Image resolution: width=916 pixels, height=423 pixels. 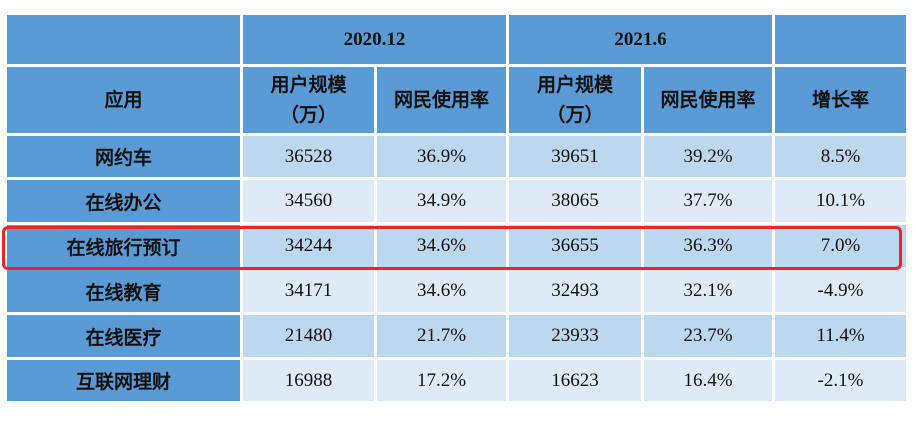 I want to click on app-name-cell: 在线教育, so click(x=123, y=291).